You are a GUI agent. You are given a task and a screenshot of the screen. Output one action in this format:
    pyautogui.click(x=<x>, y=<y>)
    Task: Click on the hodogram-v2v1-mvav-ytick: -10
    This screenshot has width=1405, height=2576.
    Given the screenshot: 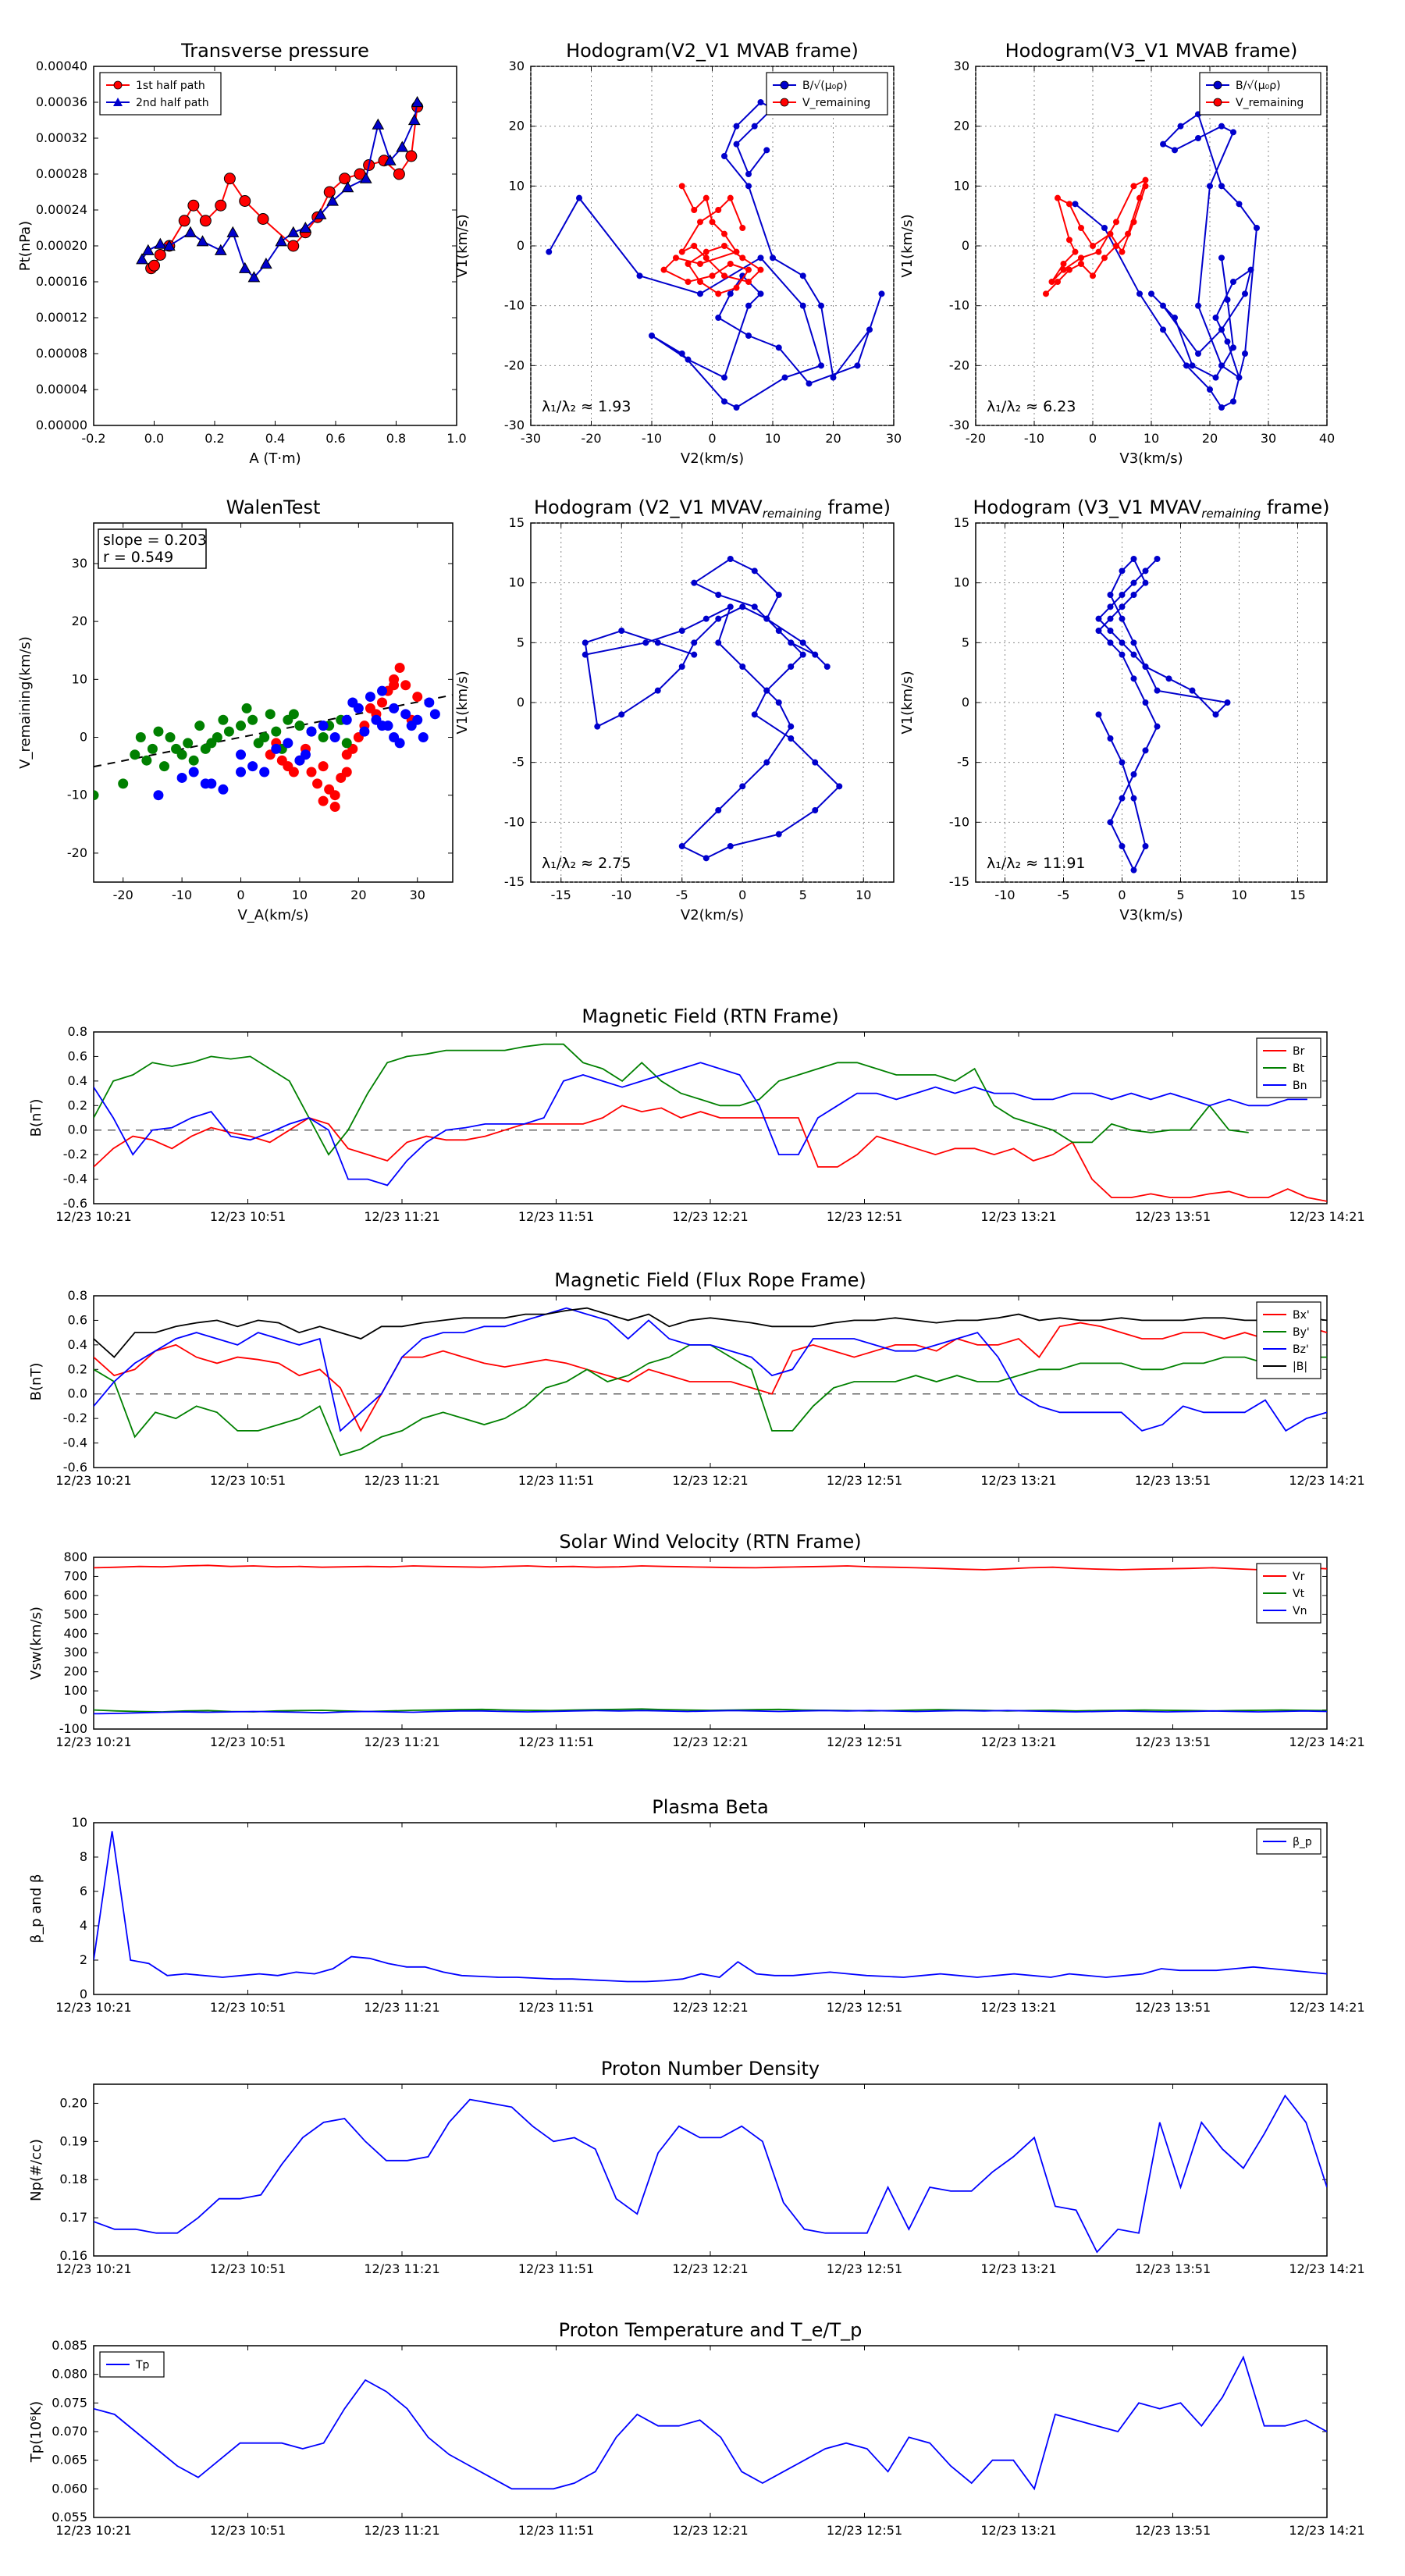 What is the action you would take?
    pyautogui.click(x=514, y=821)
    